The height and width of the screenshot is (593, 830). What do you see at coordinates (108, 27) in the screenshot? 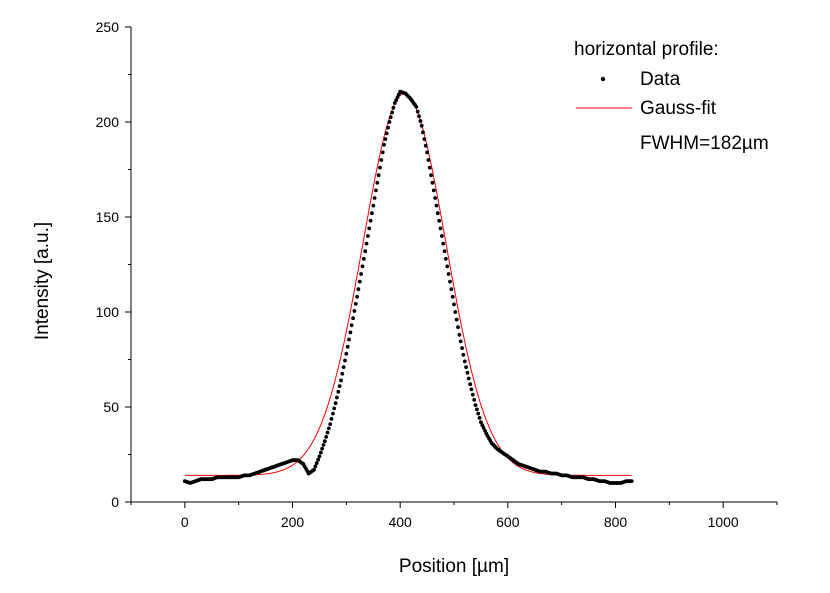
I see `y-tick-label: 250` at bounding box center [108, 27].